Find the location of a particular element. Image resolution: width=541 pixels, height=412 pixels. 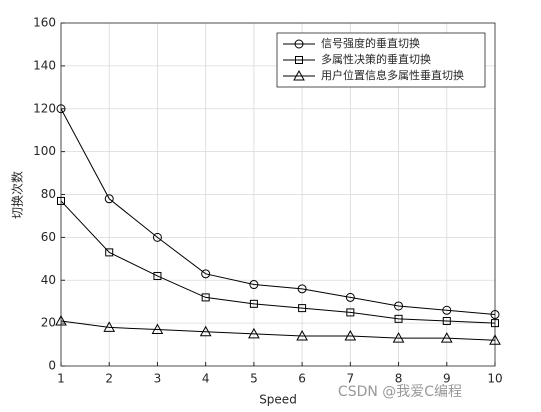

x-tick-label: 2 is located at coordinates (109, 379).